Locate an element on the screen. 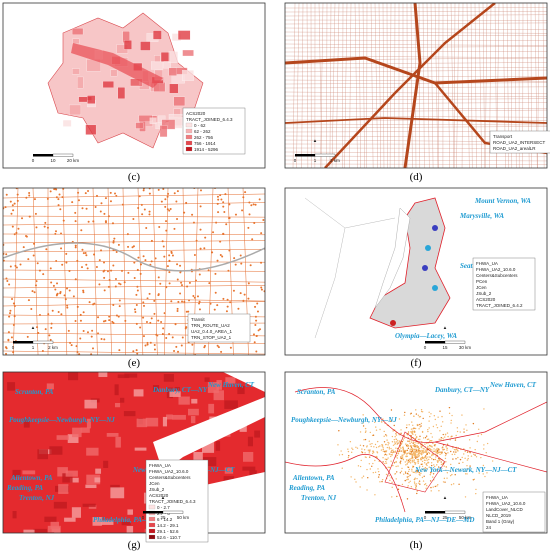 The width and height of the screenshot is (550, 555). legend-item: Transit is located at coordinates (198, 319).